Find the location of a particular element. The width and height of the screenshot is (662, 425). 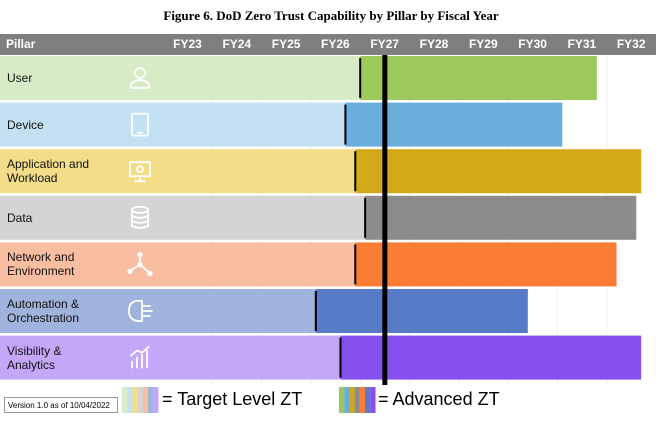

pillar-label-data: Data is located at coordinates (20, 217).